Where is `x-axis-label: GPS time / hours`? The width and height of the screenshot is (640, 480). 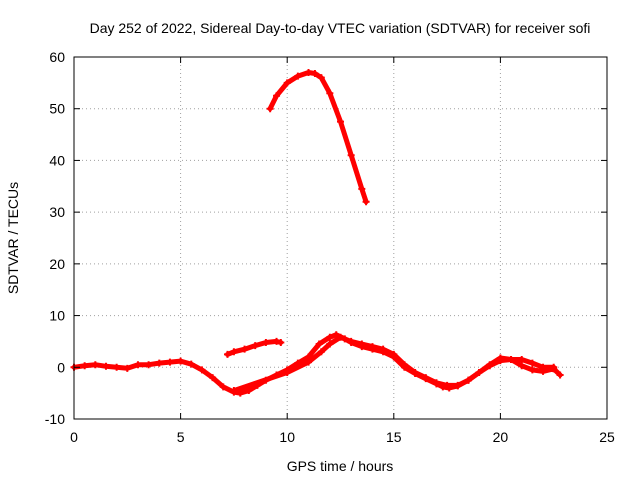 x-axis-label: GPS time / hours is located at coordinates (340, 466).